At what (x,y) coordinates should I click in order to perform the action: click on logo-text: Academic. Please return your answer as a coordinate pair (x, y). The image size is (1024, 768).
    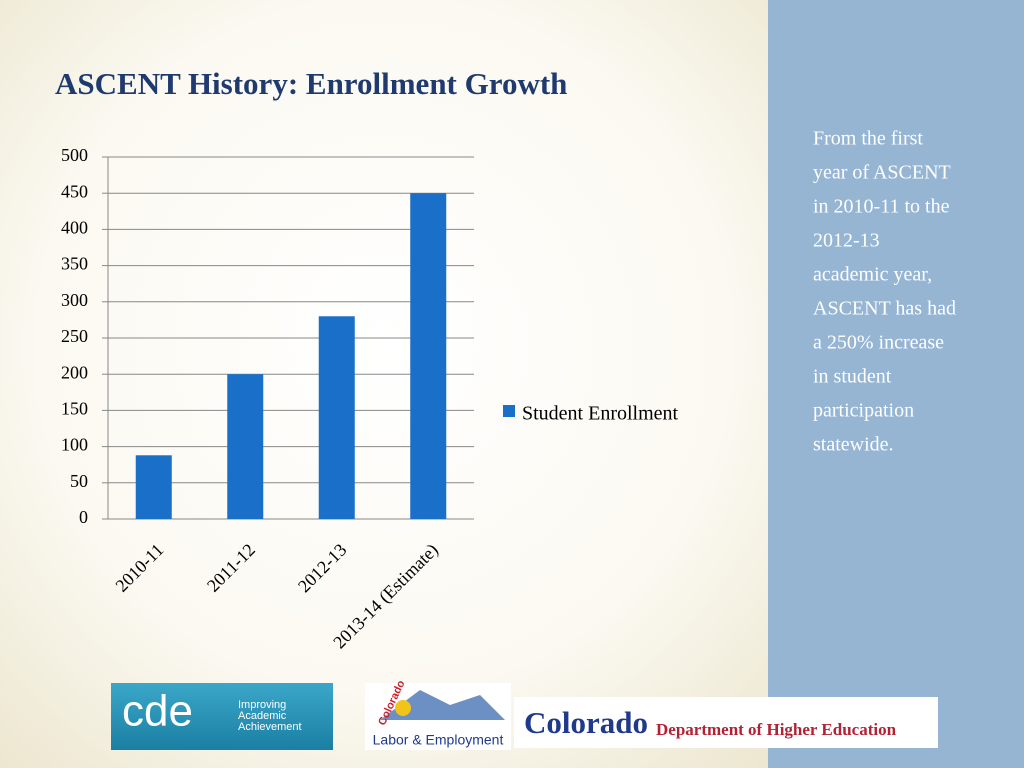
    Looking at the image, I should click on (262, 716).